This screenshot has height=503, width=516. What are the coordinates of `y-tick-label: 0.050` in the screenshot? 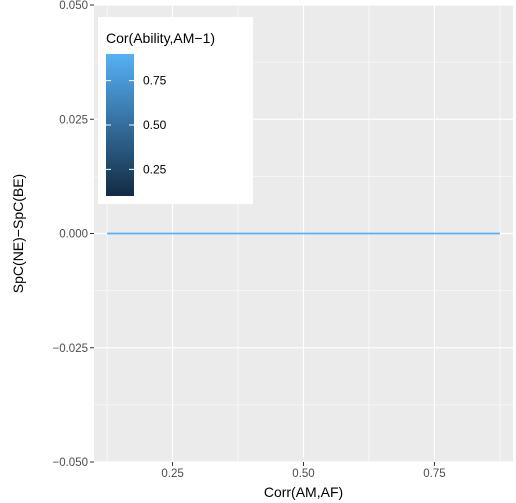 It's located at (73, 6).